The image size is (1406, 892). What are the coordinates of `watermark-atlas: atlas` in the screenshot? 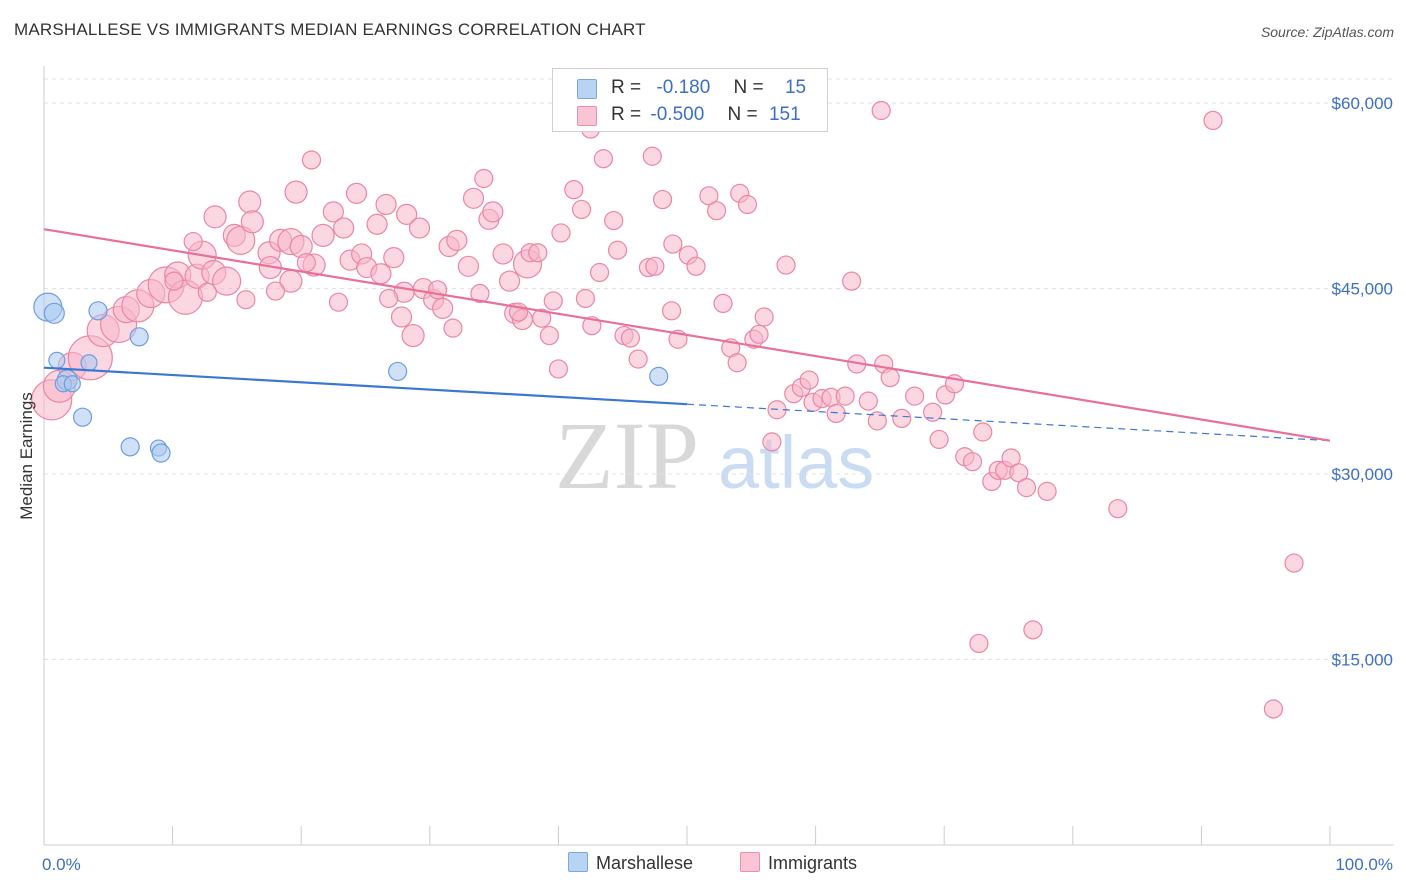 It's located at (796, 462).